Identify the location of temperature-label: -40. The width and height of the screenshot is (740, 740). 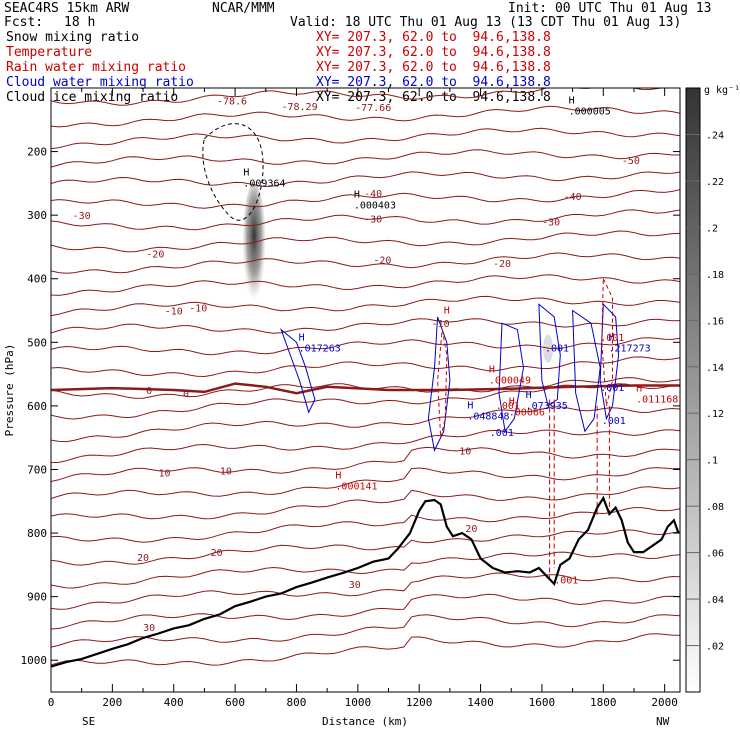
(573, 197).